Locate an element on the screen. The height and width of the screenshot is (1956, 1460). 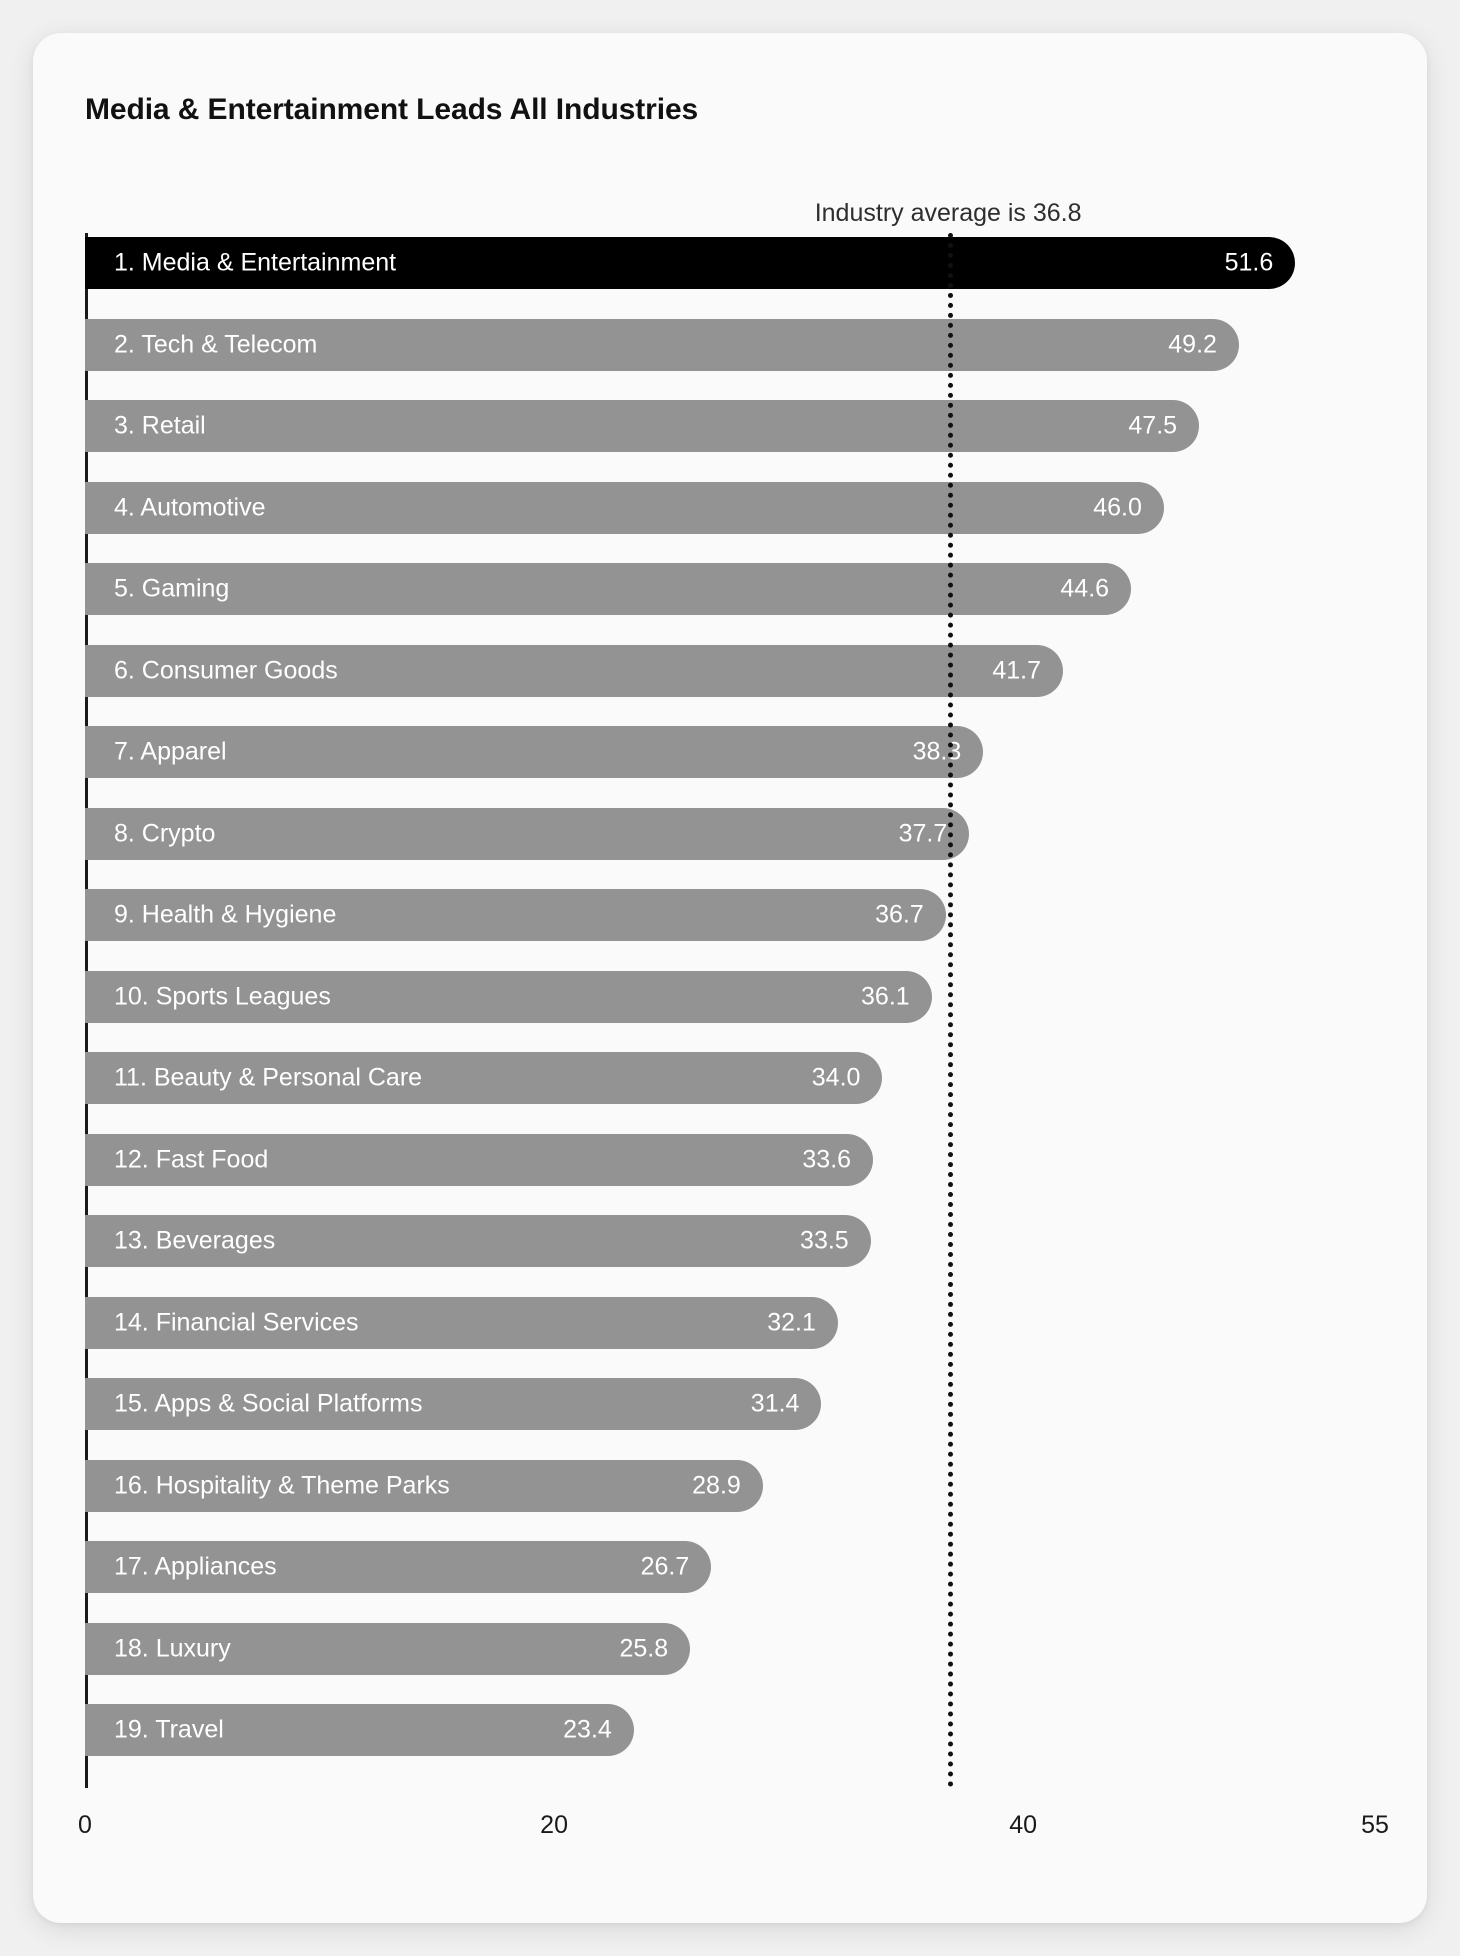
bar-value-label: 49.2 is located at coordinates (1192, 344).